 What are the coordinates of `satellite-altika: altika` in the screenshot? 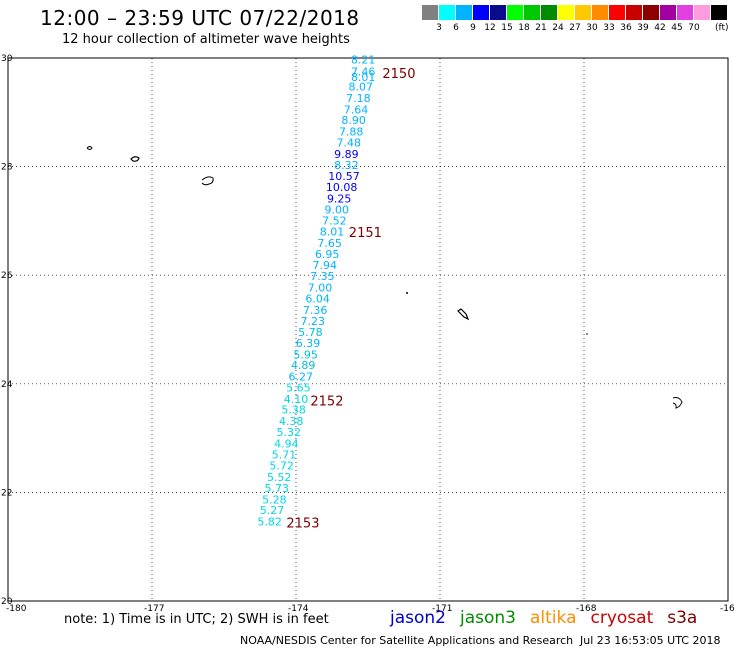 It's located at (553, 618).